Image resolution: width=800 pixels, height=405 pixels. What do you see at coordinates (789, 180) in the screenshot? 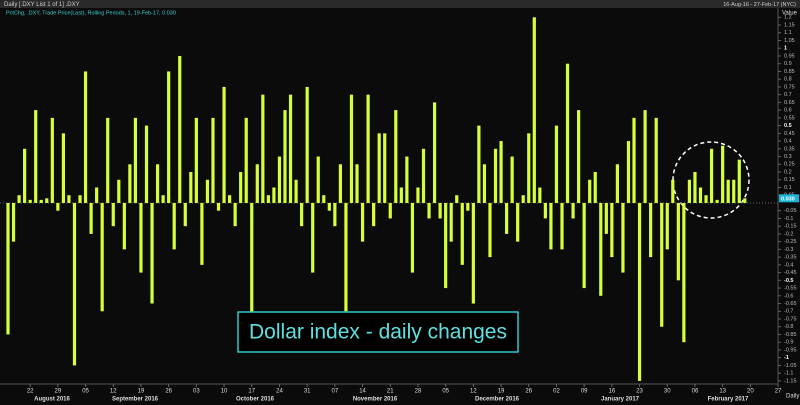
I see `y-tick-label: 0.15` at bounding box center [789, 180].